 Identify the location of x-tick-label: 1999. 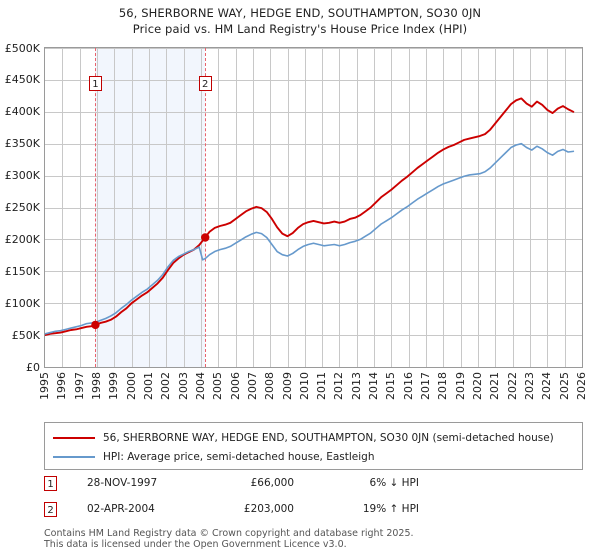
(114, 386).